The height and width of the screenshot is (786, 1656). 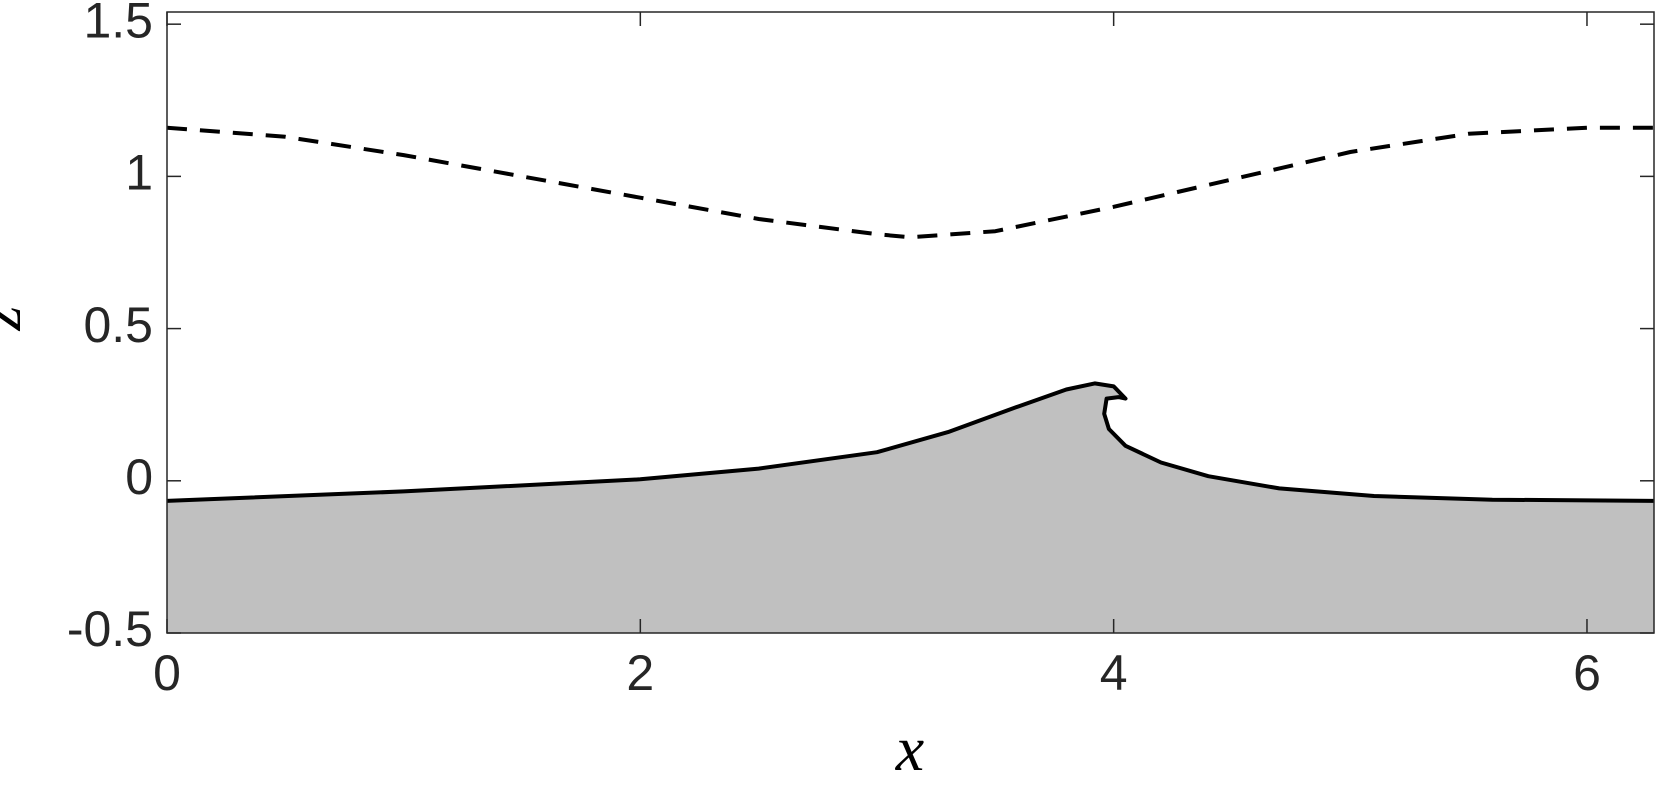 I want to click on x-tick-label: 4, so click(x=1114, y=673).